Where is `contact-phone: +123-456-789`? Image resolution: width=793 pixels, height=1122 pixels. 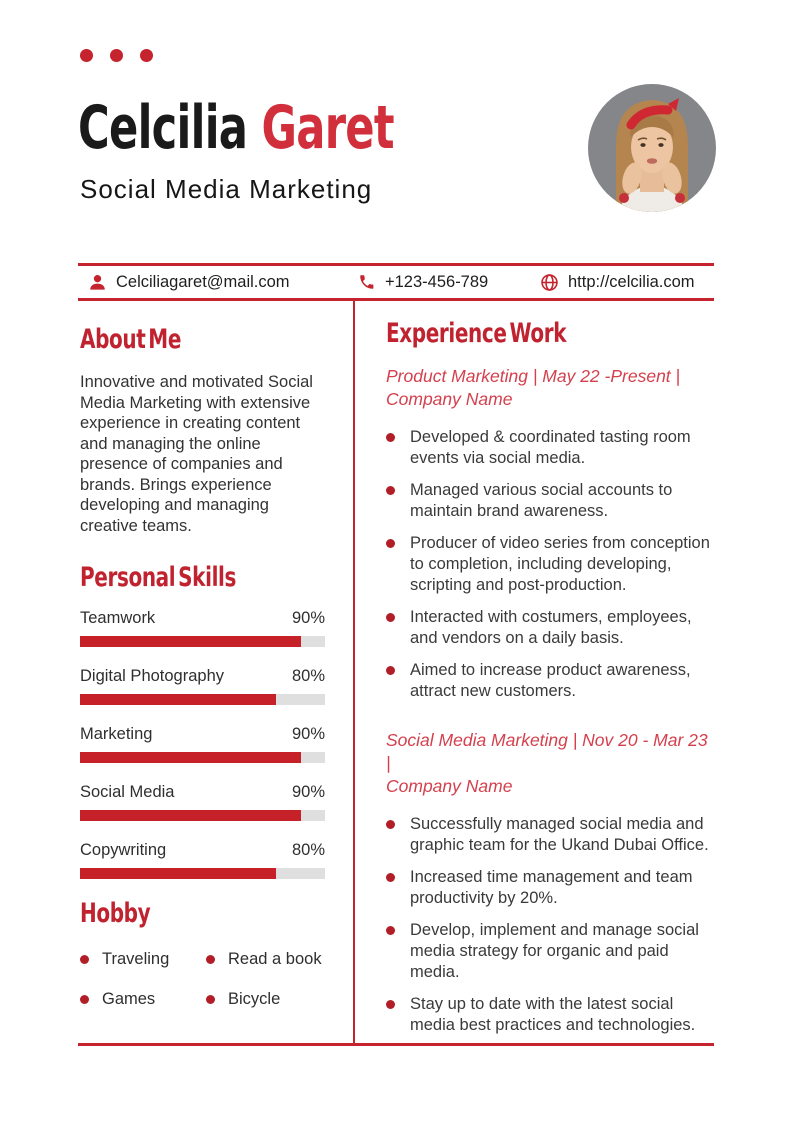 contact-phone: +123-456-789 is located at coordinates (423, 282).